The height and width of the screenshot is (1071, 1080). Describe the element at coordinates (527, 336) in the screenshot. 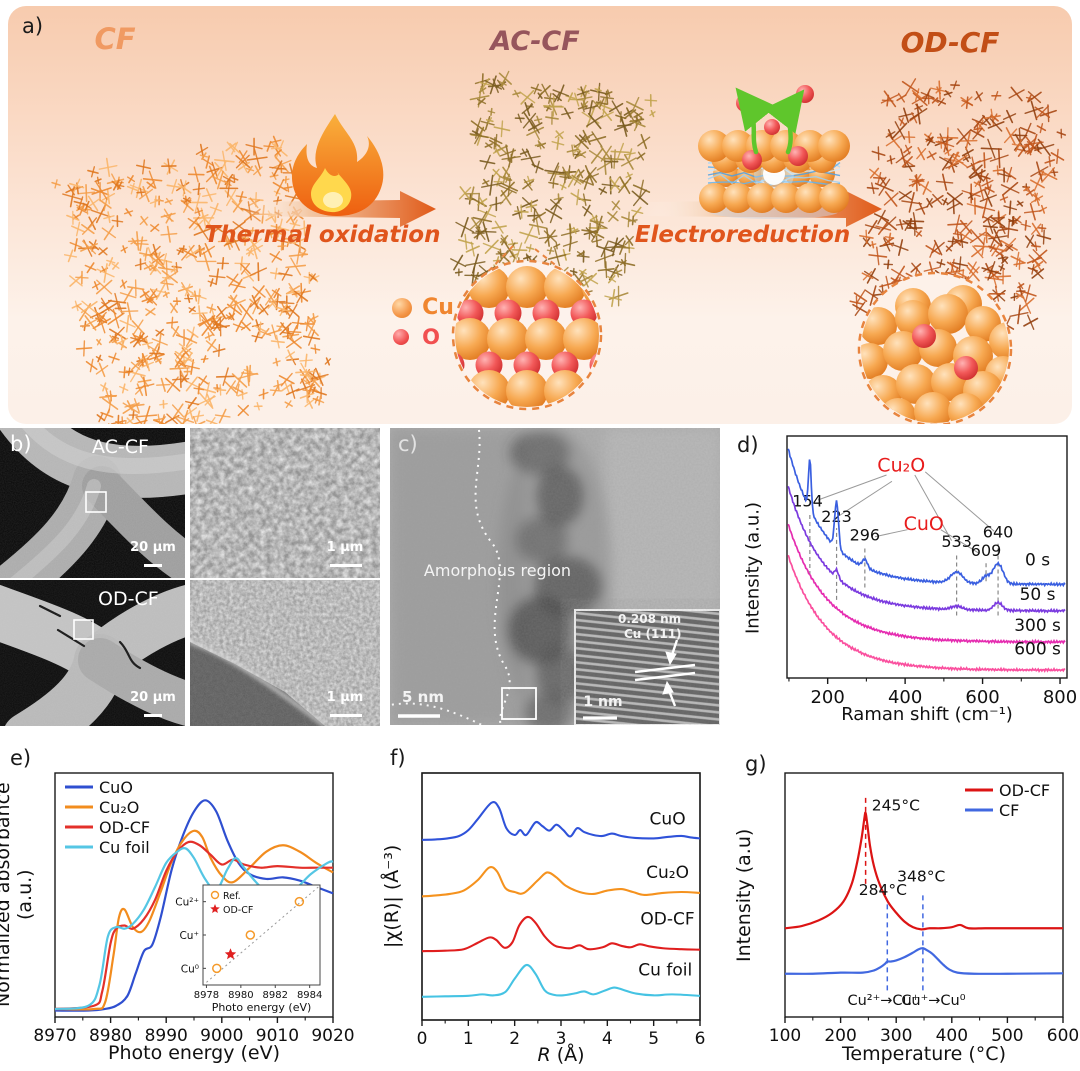

I see `cu2o-lattice-illustration` at that location.